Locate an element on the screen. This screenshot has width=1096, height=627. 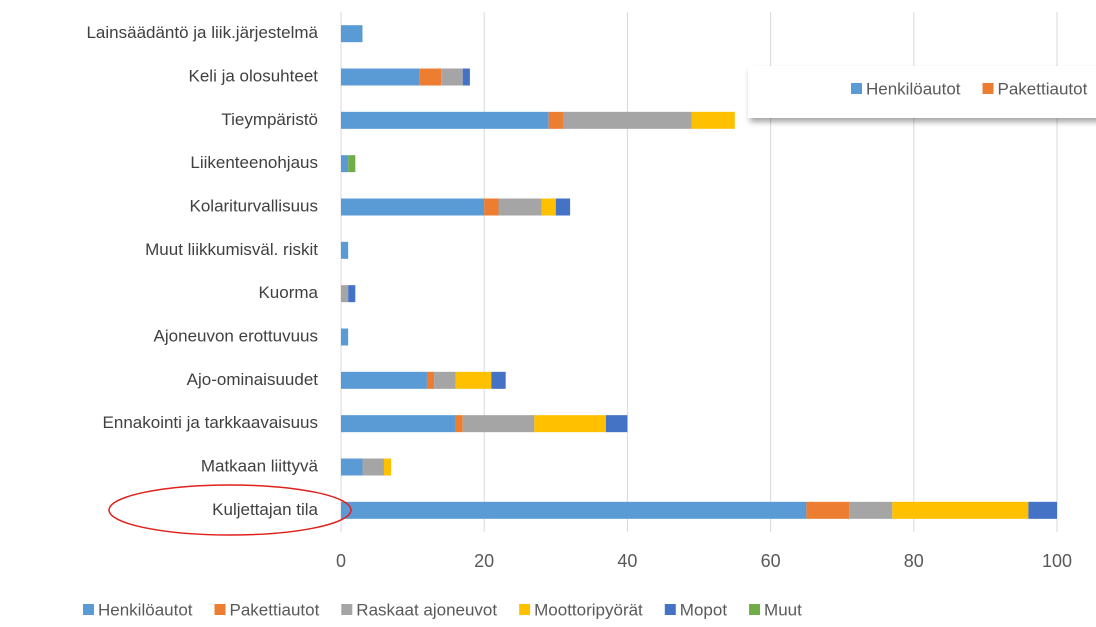
y-tick-label: Muut liikkumisväl. riskit is located at coordinates (231, 249).